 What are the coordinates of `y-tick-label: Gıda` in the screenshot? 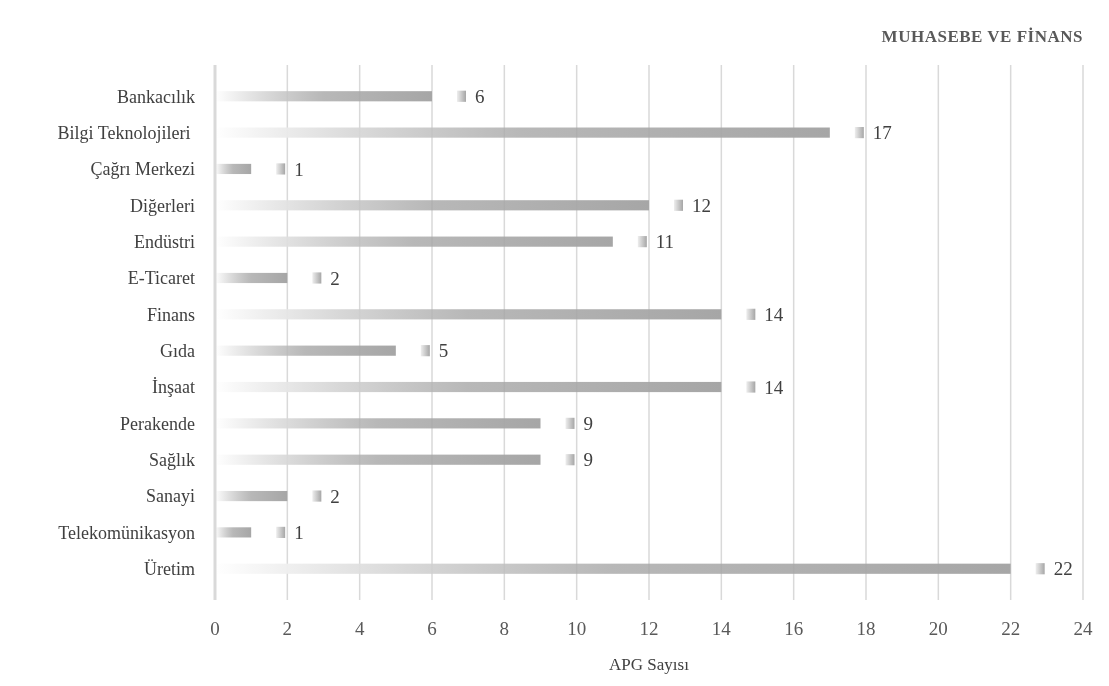 It's located at (177, 350).